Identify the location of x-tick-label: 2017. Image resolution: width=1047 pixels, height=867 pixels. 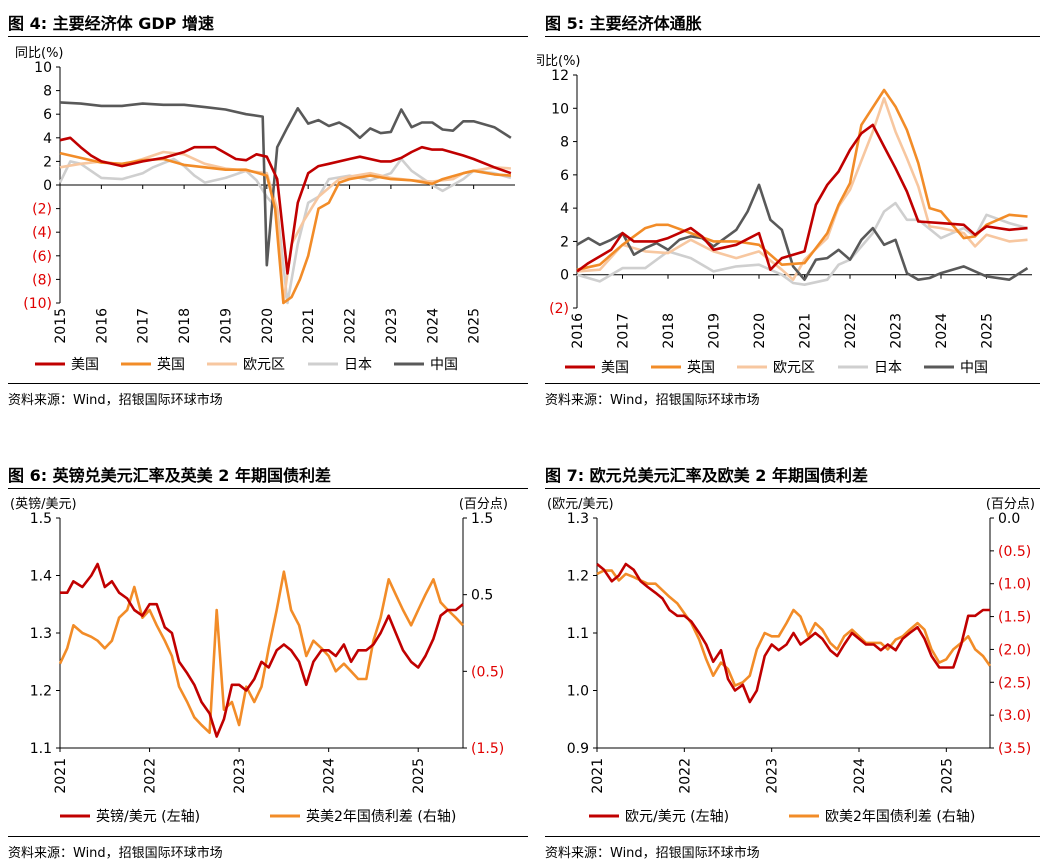
(144, 326).